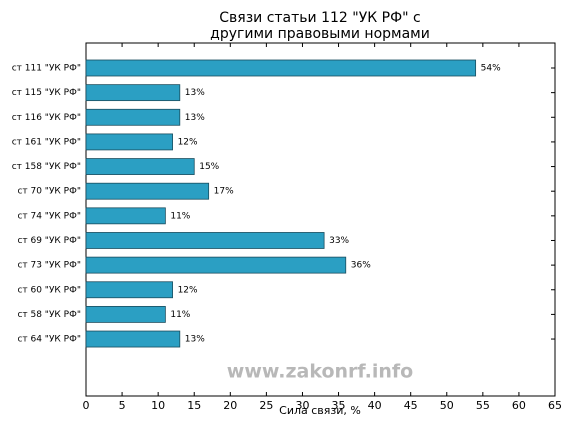 The height and width of the screenshot is (432, 576). Describe the element at coordinates (49, 266) in the screenshot. I see `y-tick-label: ст 73 "УК РФ"` at that location.